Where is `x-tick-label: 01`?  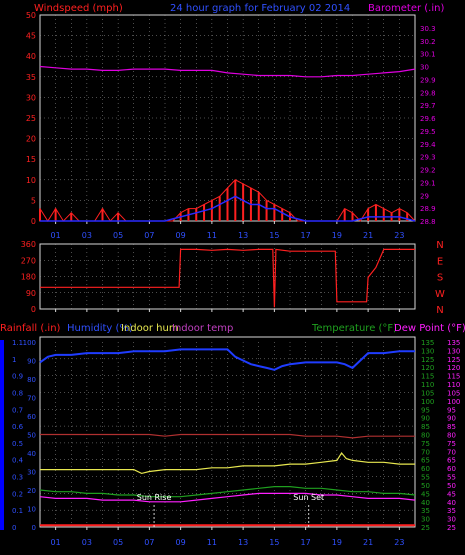 x-tick-label: 01 is located at coordinates (56, 235).